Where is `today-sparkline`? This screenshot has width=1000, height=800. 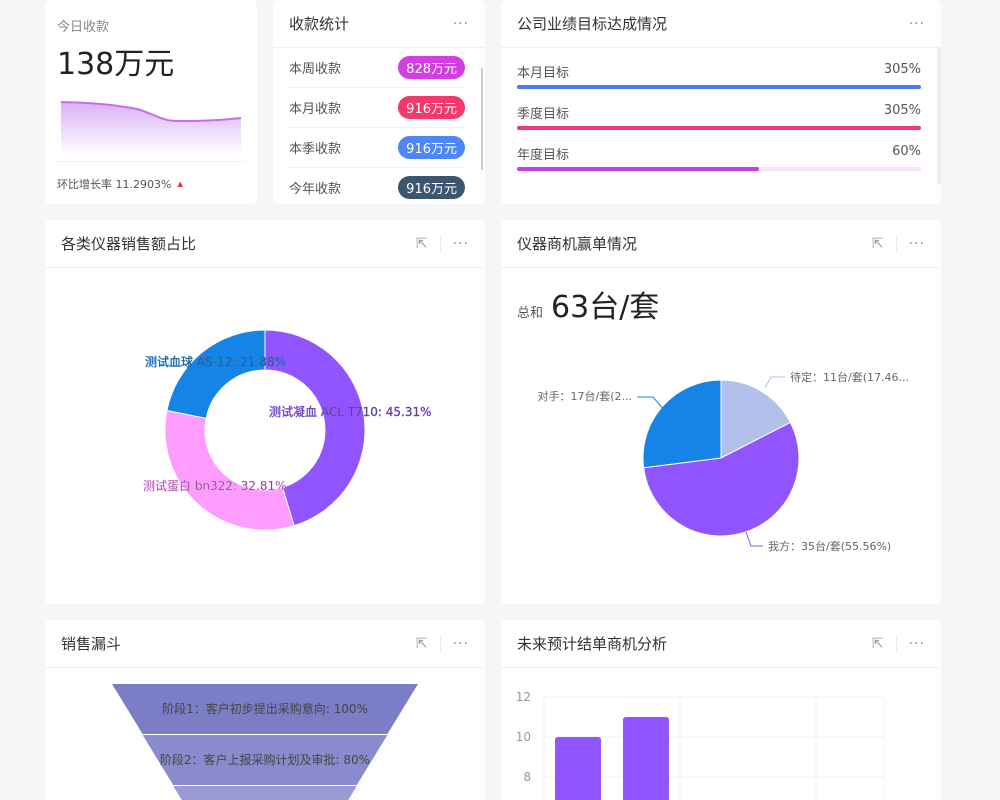 today-sparkline is located at coordinates (151, 128).